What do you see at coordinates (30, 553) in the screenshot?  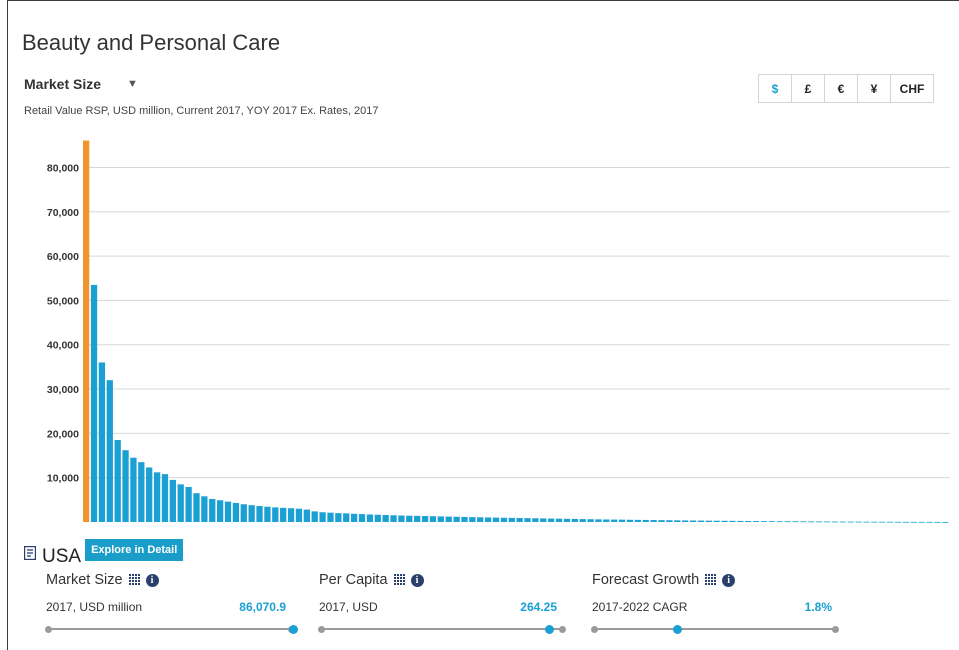 I see `document-icon` at bounding box center [30, 553].